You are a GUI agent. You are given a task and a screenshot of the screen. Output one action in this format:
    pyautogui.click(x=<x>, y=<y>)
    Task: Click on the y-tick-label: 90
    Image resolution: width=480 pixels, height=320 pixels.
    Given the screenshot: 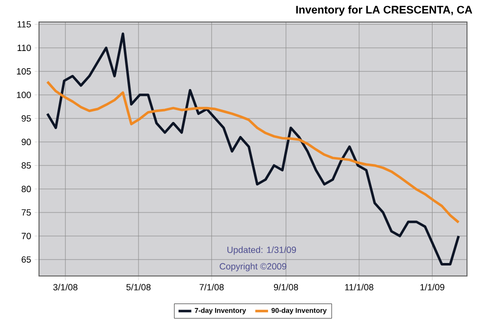 What is the action you would take?
    pyautogui.click(x=26, y=142)
    